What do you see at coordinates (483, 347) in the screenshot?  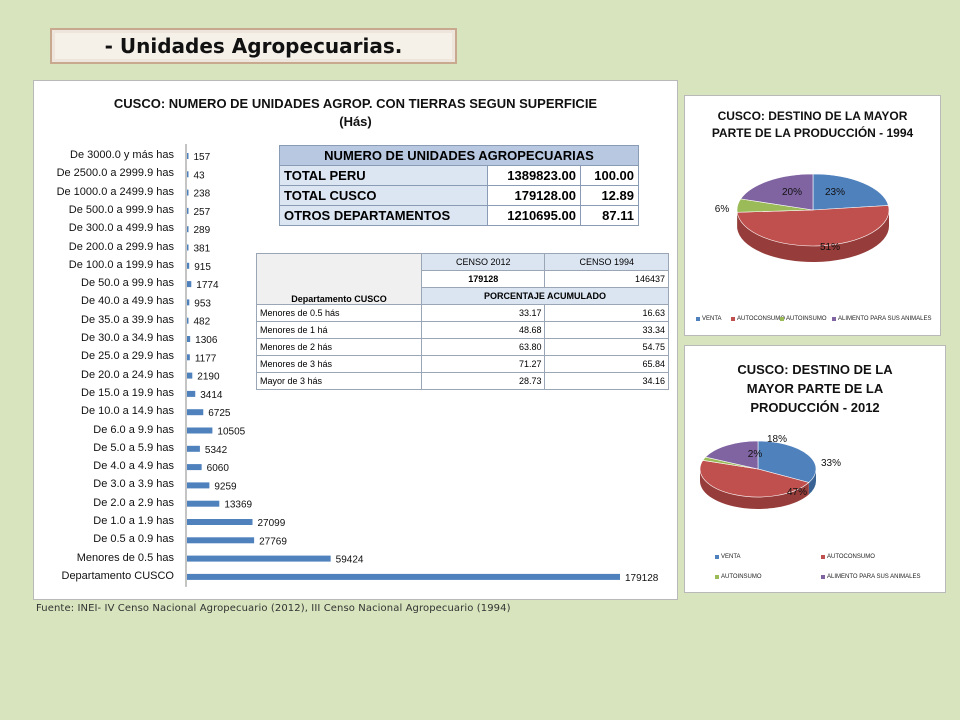 I see `censo-row-2012: 63.80` at bounding box center [483, 347].